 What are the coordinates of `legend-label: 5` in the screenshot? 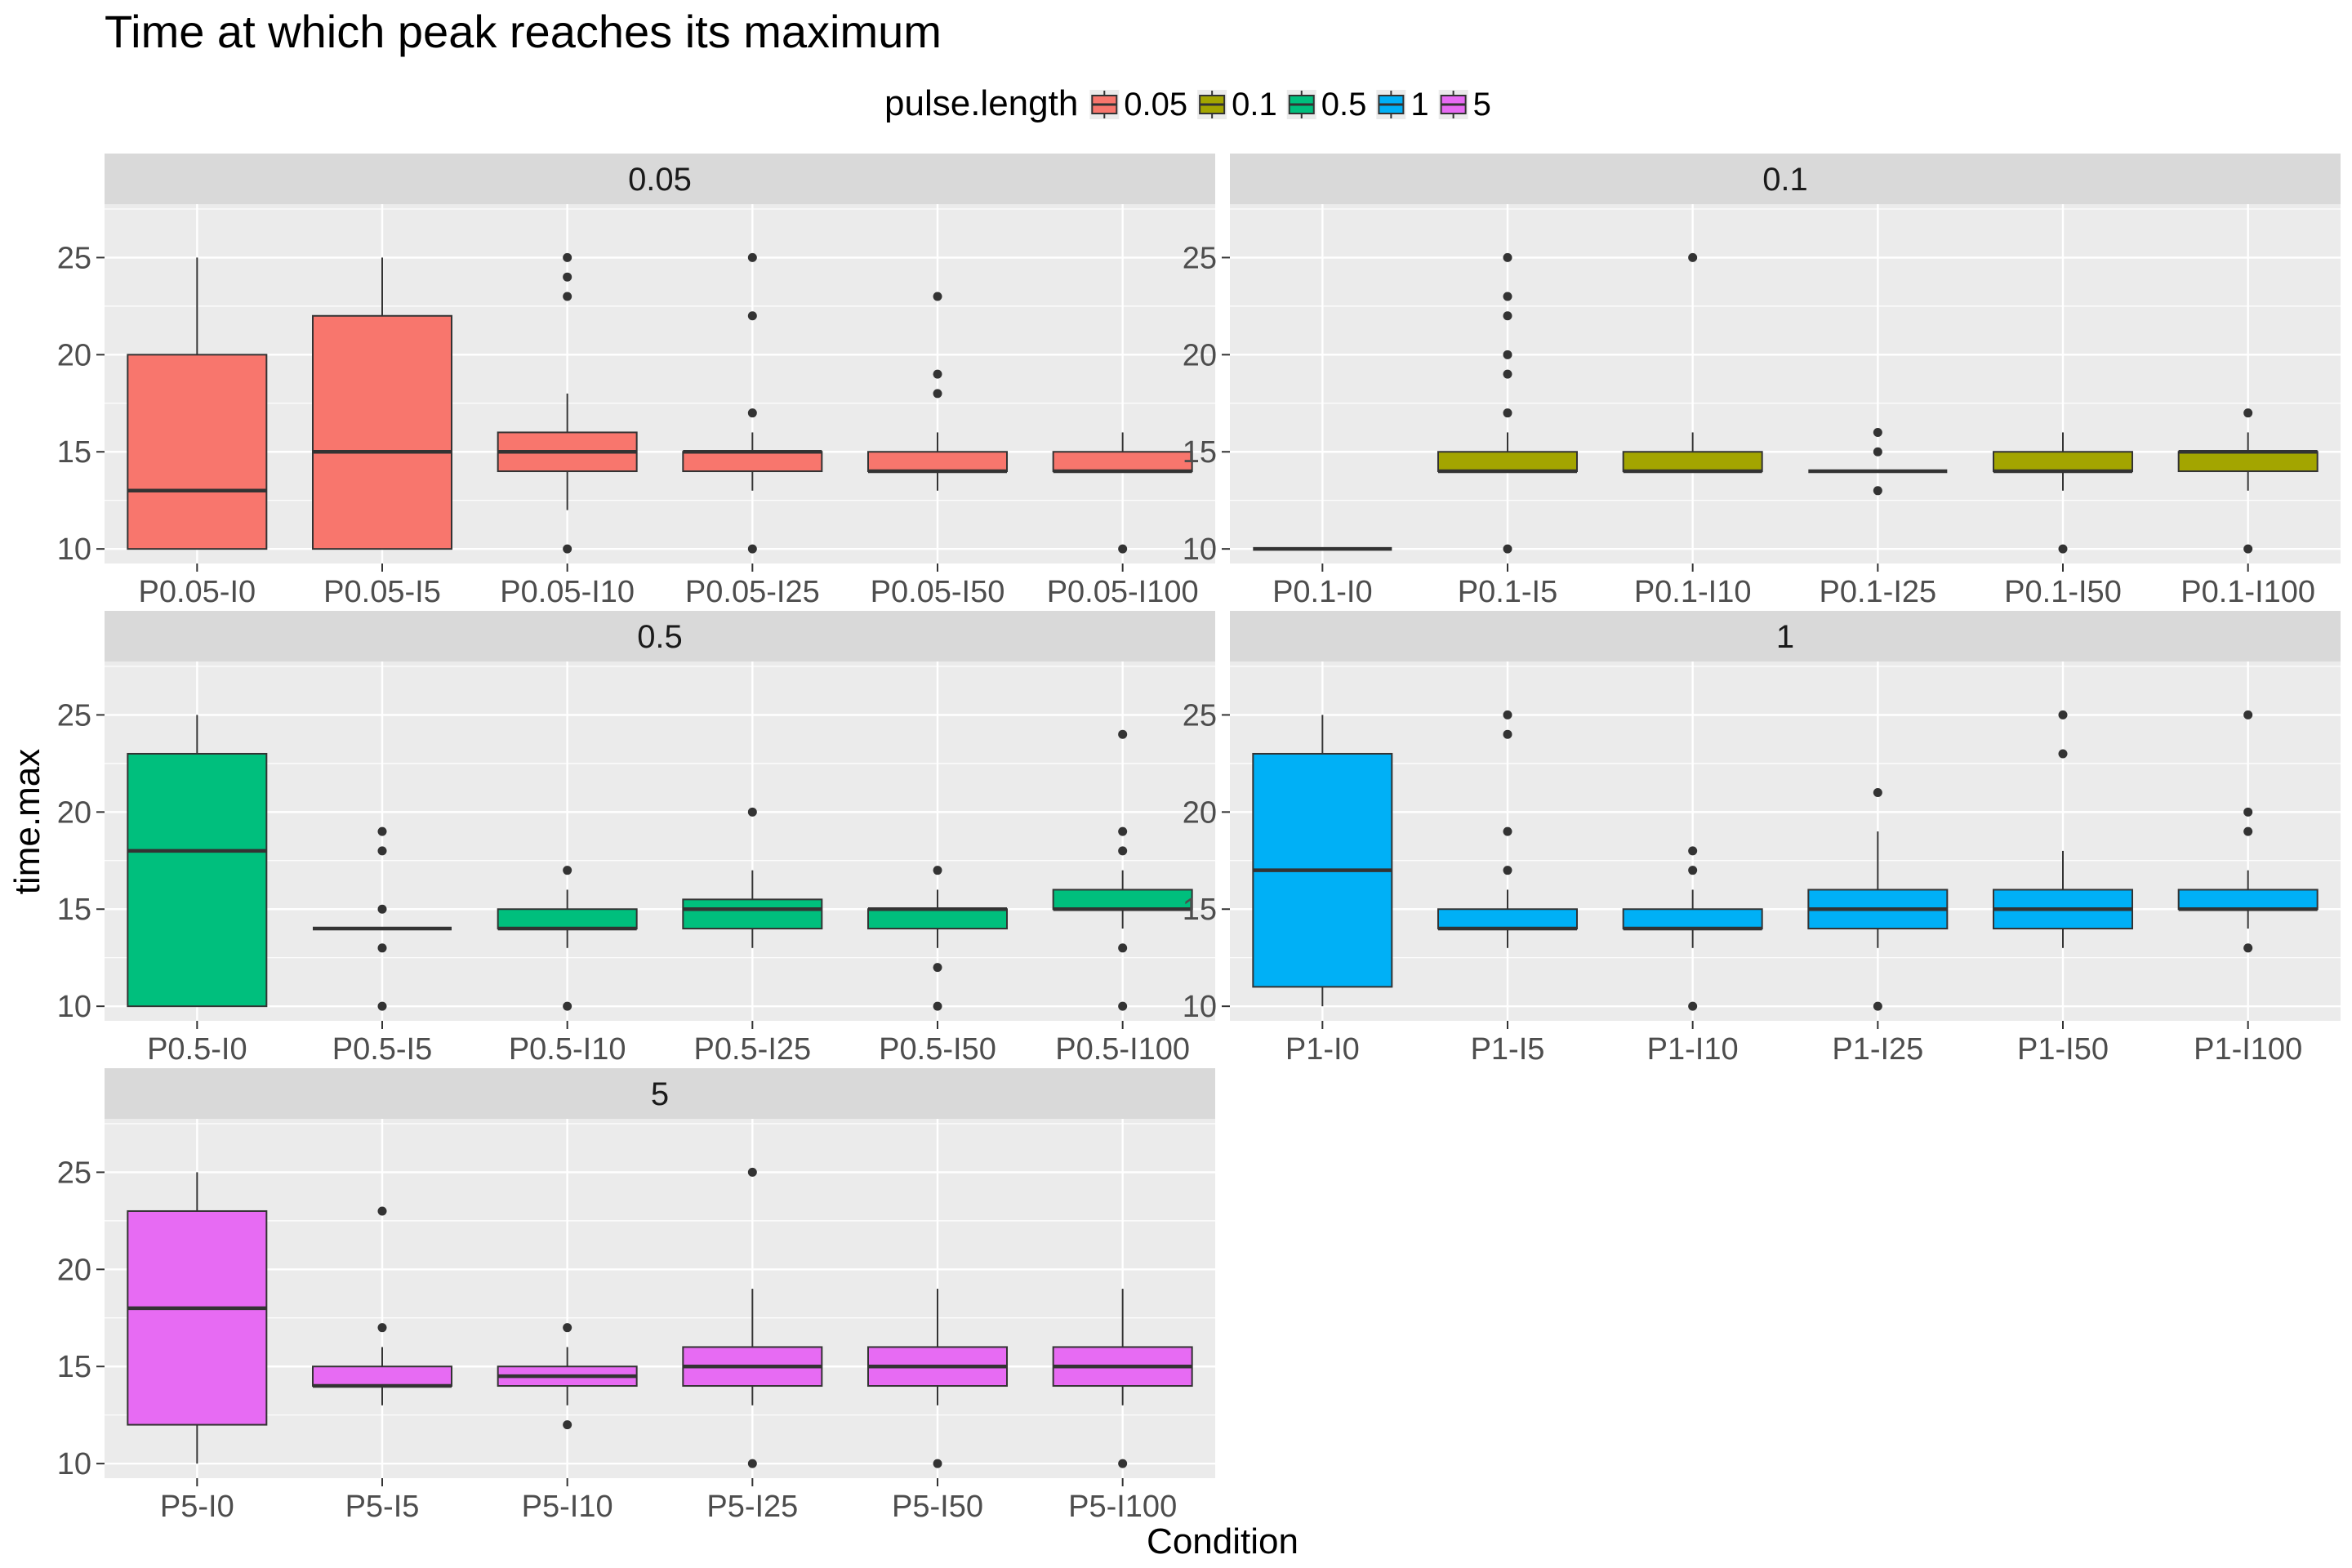 It's located at (1482, 104).